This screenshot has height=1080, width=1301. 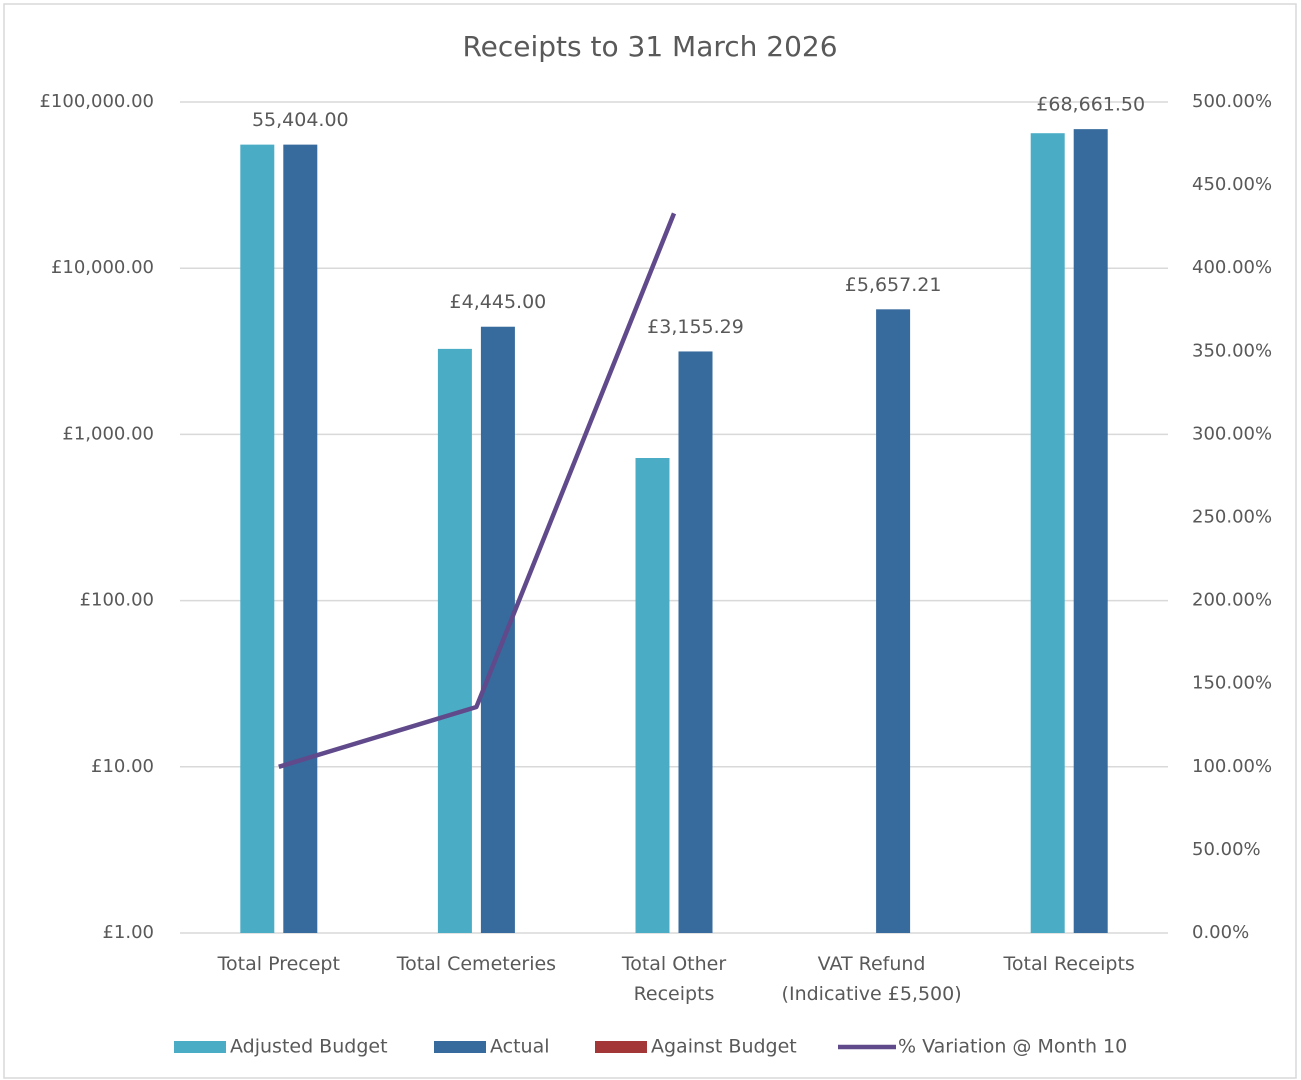 What do you see at coordinates (108, 433) in the screenshot?
I see `y-tick-label: £1,000.00` at bounding box center [108, 433].